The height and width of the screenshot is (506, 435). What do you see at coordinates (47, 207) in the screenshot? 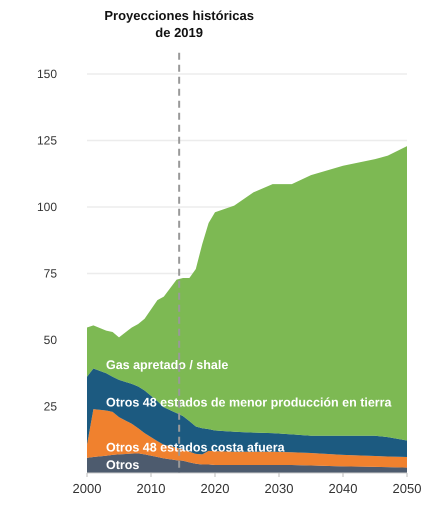
I see `y-tick-label: 100` at bounding box center [47, 207].